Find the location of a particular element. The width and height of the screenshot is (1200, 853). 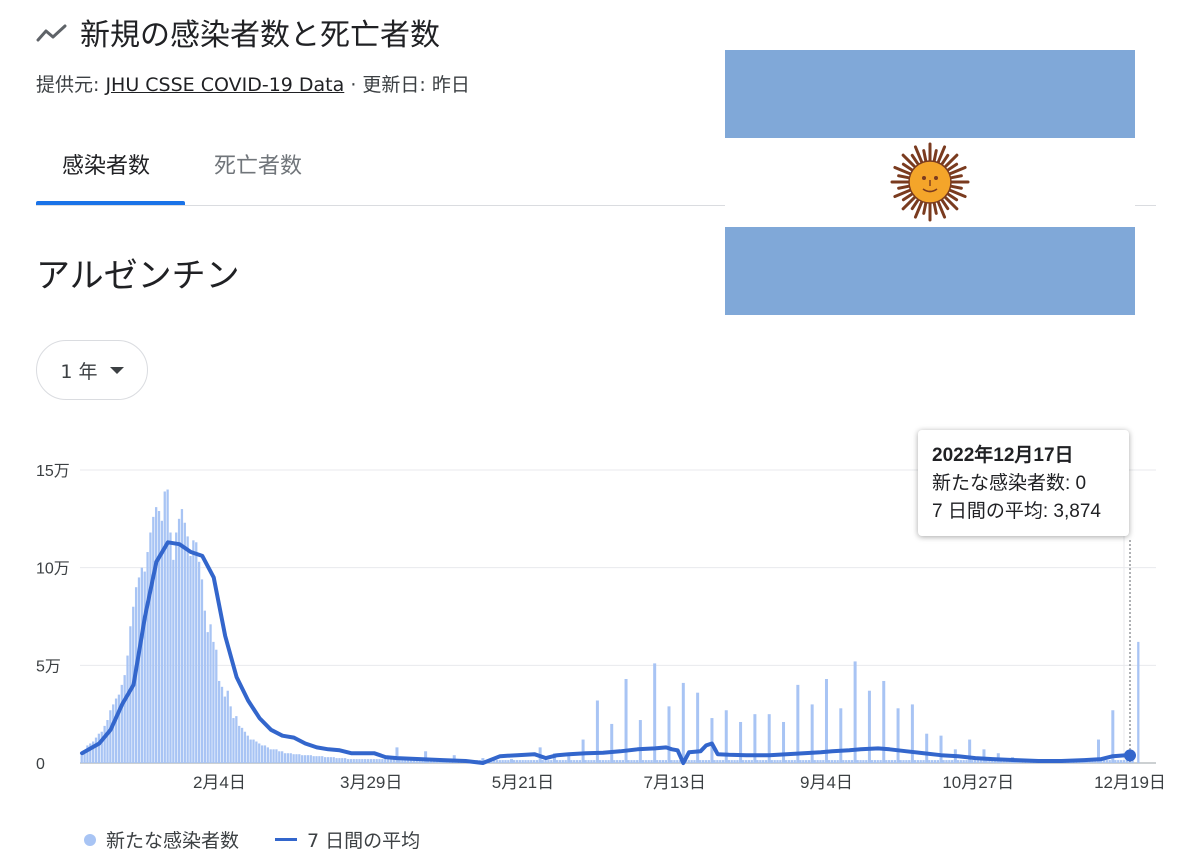

argentina-flag is located at coordinates (930, 182).